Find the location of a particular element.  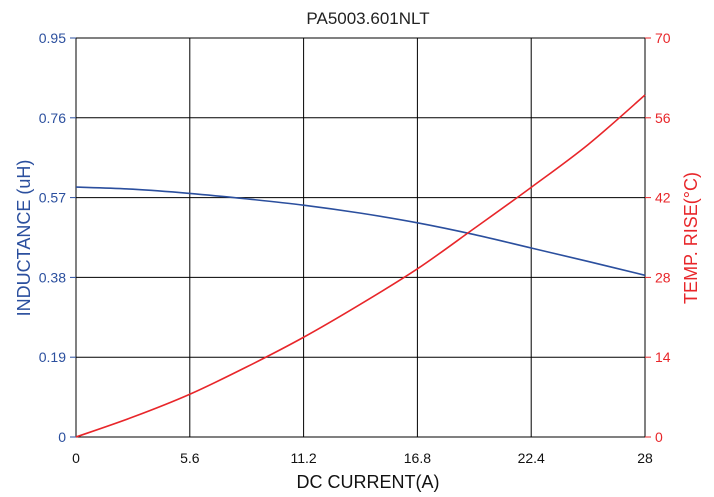

right-tick-label: 56 is located at coordinates (663, 118).